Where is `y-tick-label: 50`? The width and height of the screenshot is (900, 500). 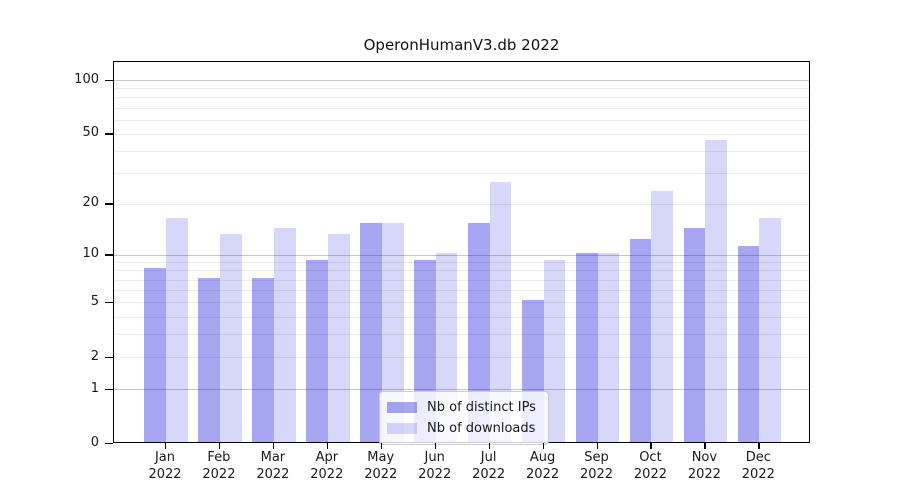 y-tick-label: 50 is located at coordinates (90, 133).